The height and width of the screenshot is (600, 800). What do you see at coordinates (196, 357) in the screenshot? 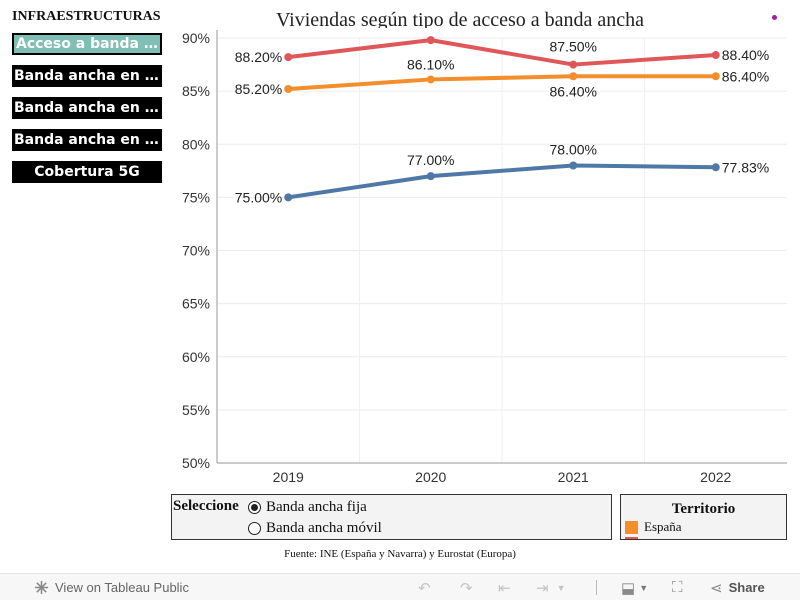
I see `y-tick-label: 60%` at bounding box center [196, 357].